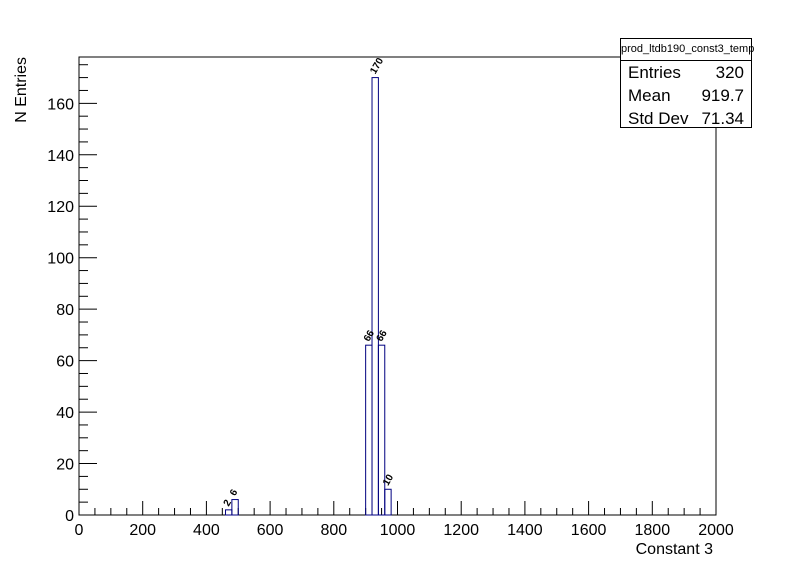 The height and width of the screenshot is (572, 796). What do you see at coordinates (65, 413) in the screenshot?
I see `y-tick-label: 40` at bounding box center [65, 413].